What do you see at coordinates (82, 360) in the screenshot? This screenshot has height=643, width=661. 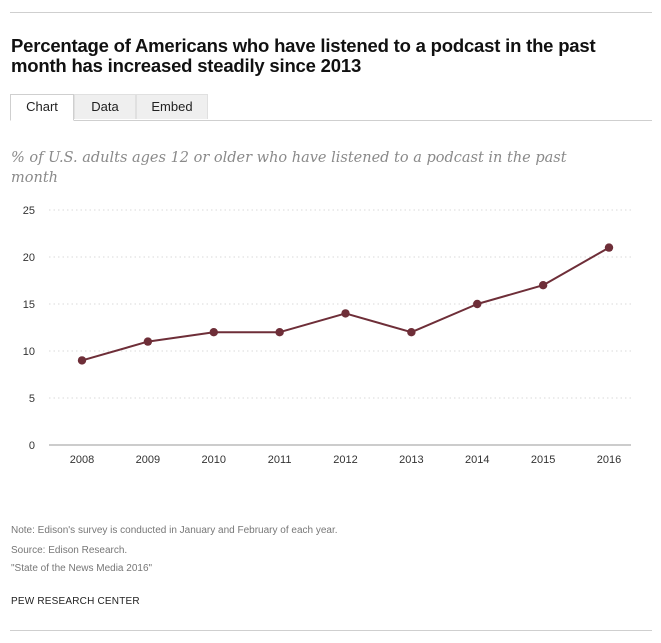 I see `data-point-2008` at bounding box center [82, 360].